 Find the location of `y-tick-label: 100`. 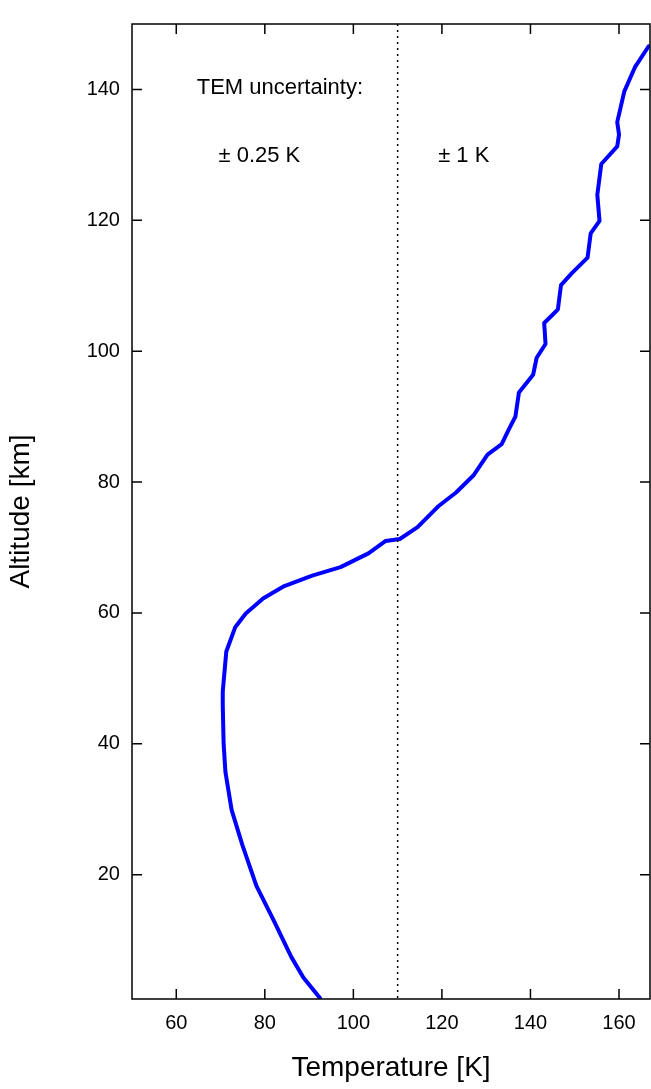

y-tick-label: 100 is located at coordinates (103, 349).